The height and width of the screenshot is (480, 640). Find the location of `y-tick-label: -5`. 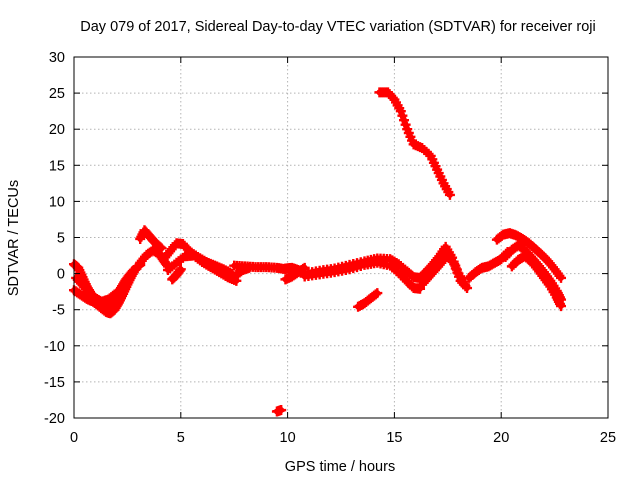

y-tick-label: -5 is located at coordinates (58, 311).